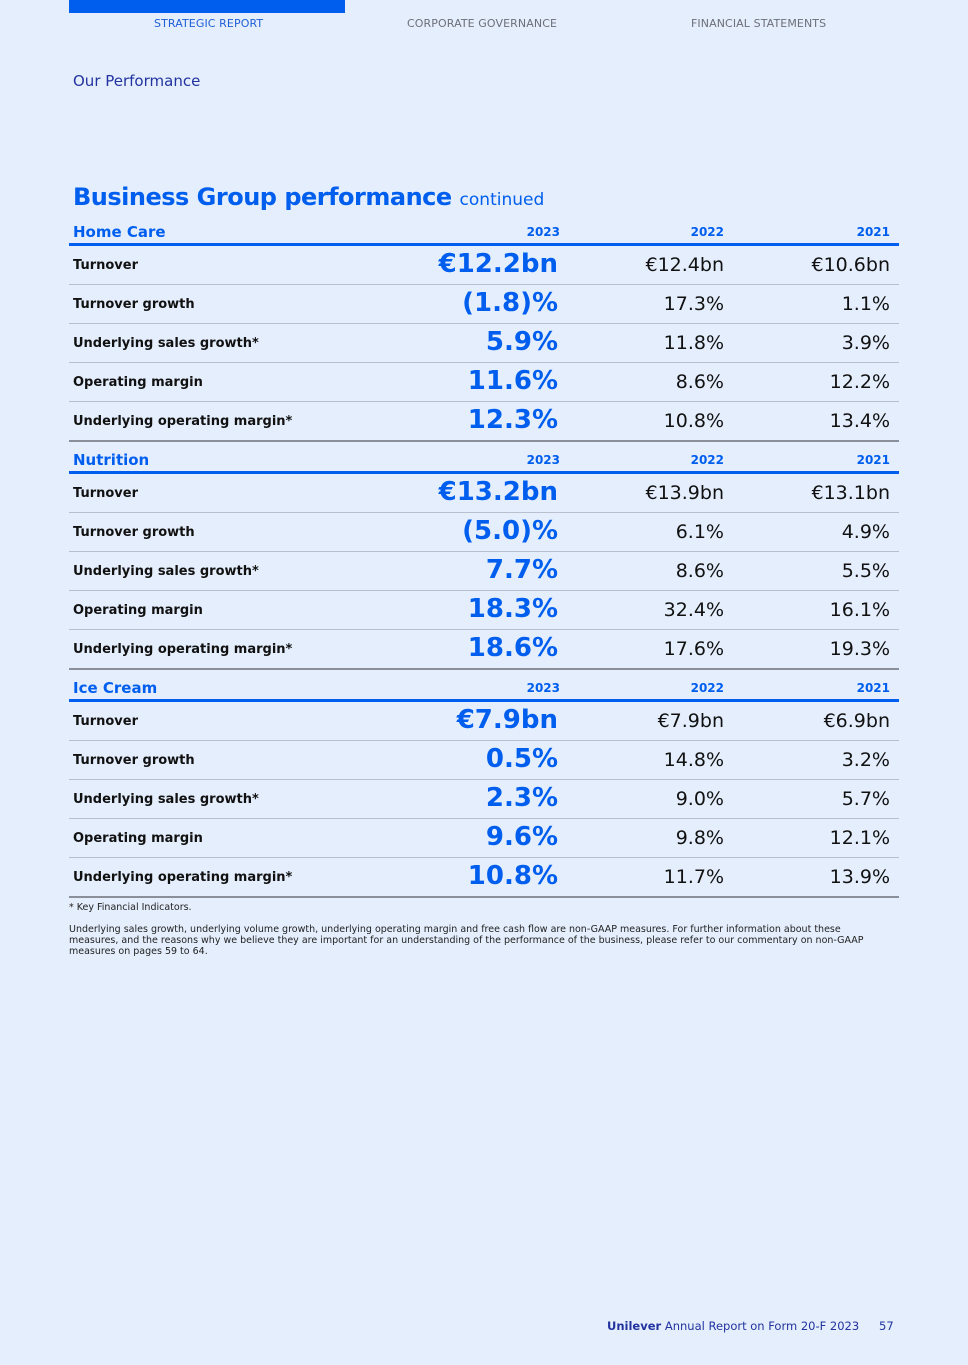 The image size is (968, 1365). What do you see at coordinates (886, 1326) in the screenshot?
I see `page-number: 57` at bounding box center [886, 1326].